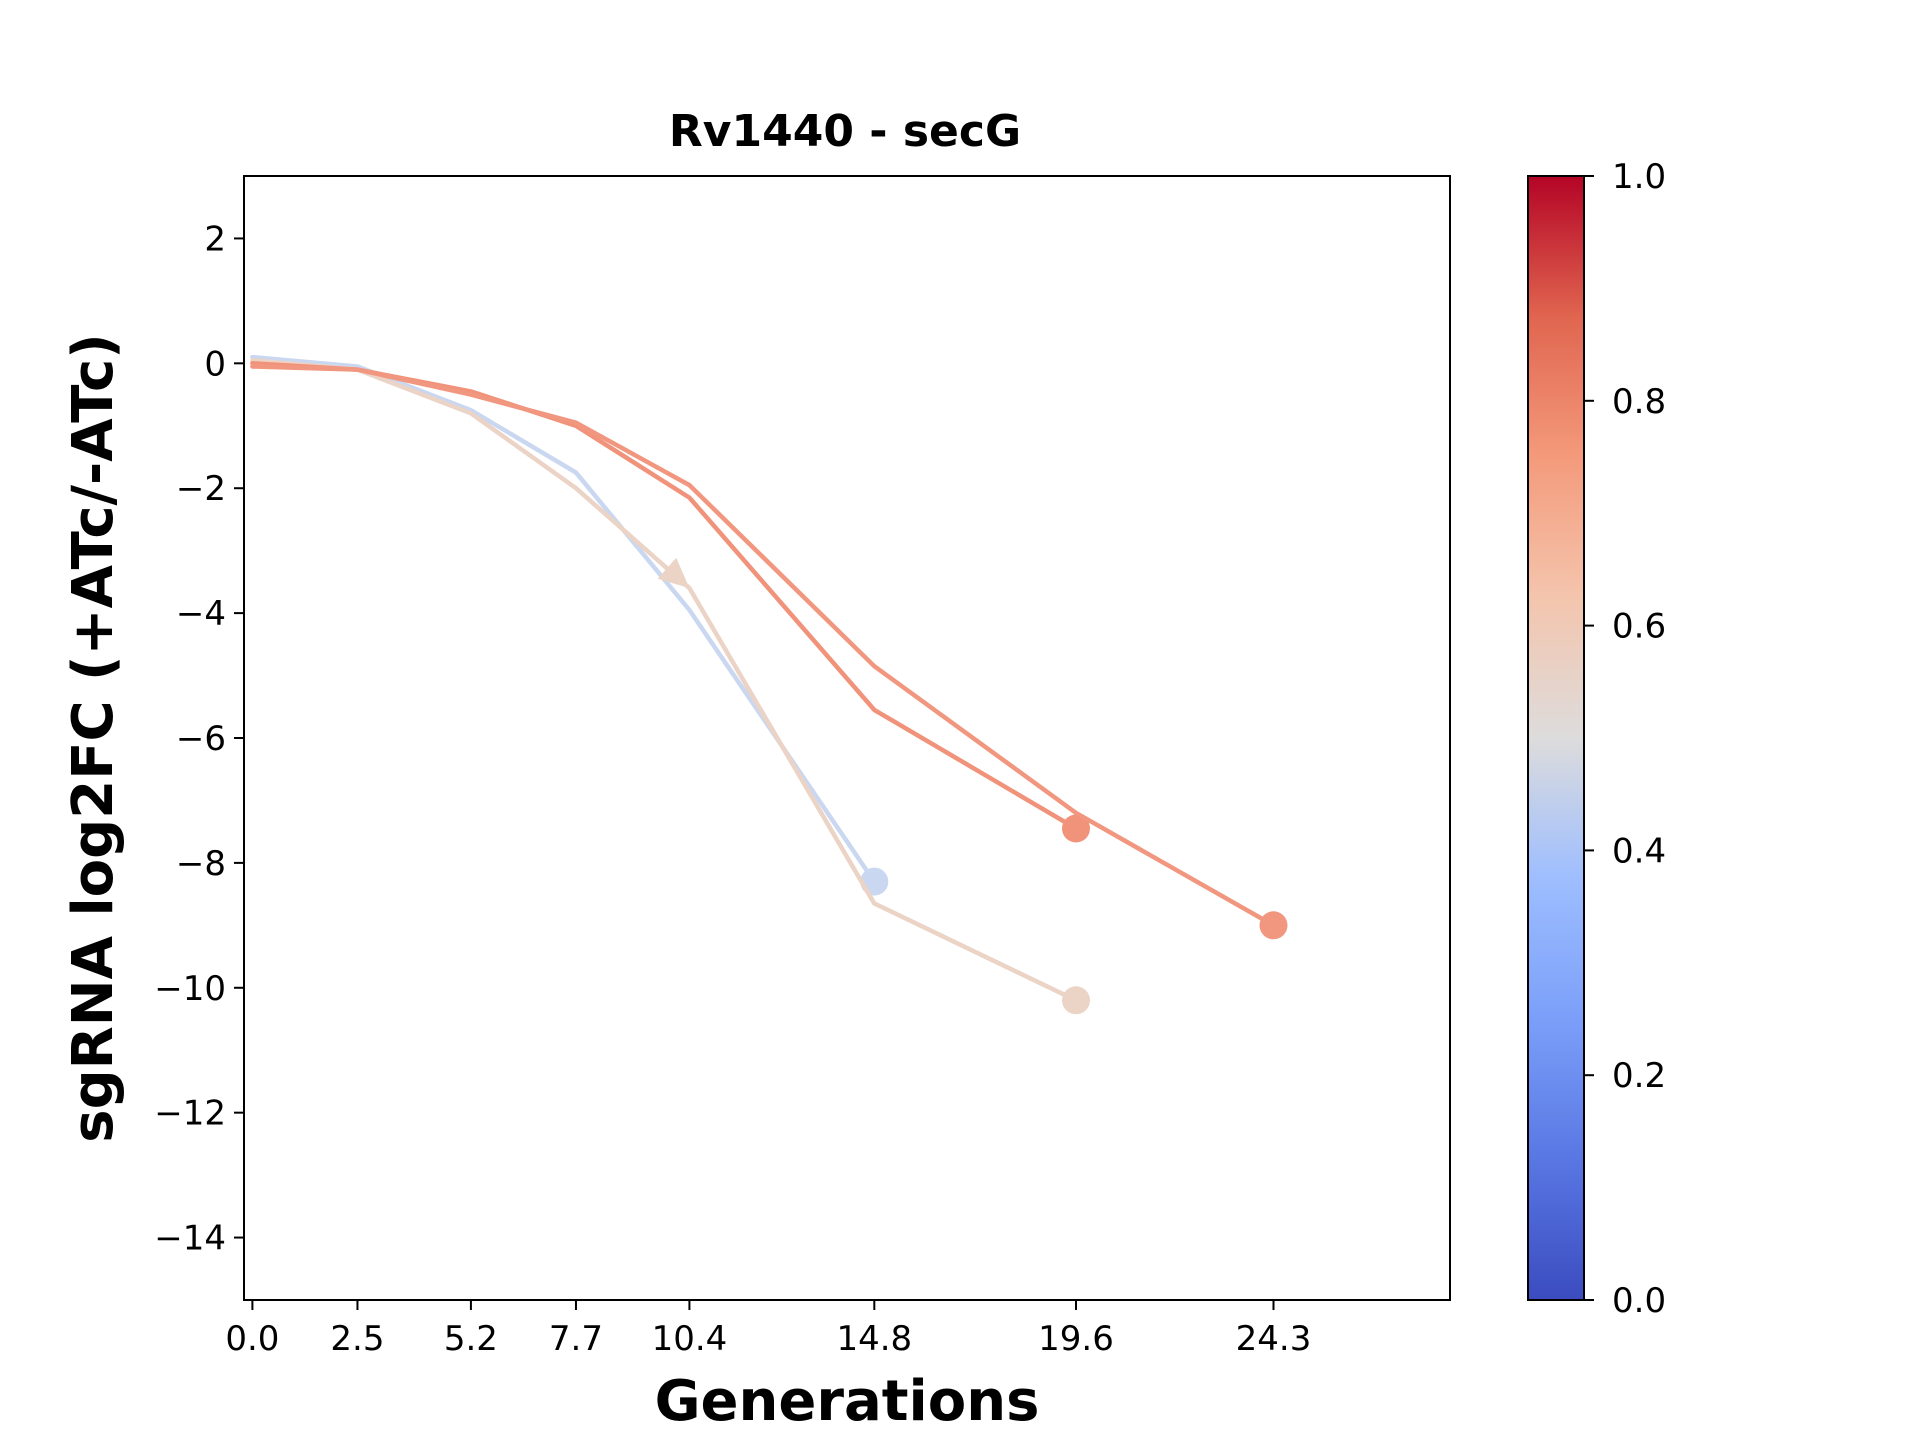 The height and width of the screenshot is (1440, 1920). What do you see at coordinates (201, 614) in the screenshot?
I see `y-tick-label: −4` at bounding box center [201, 614].